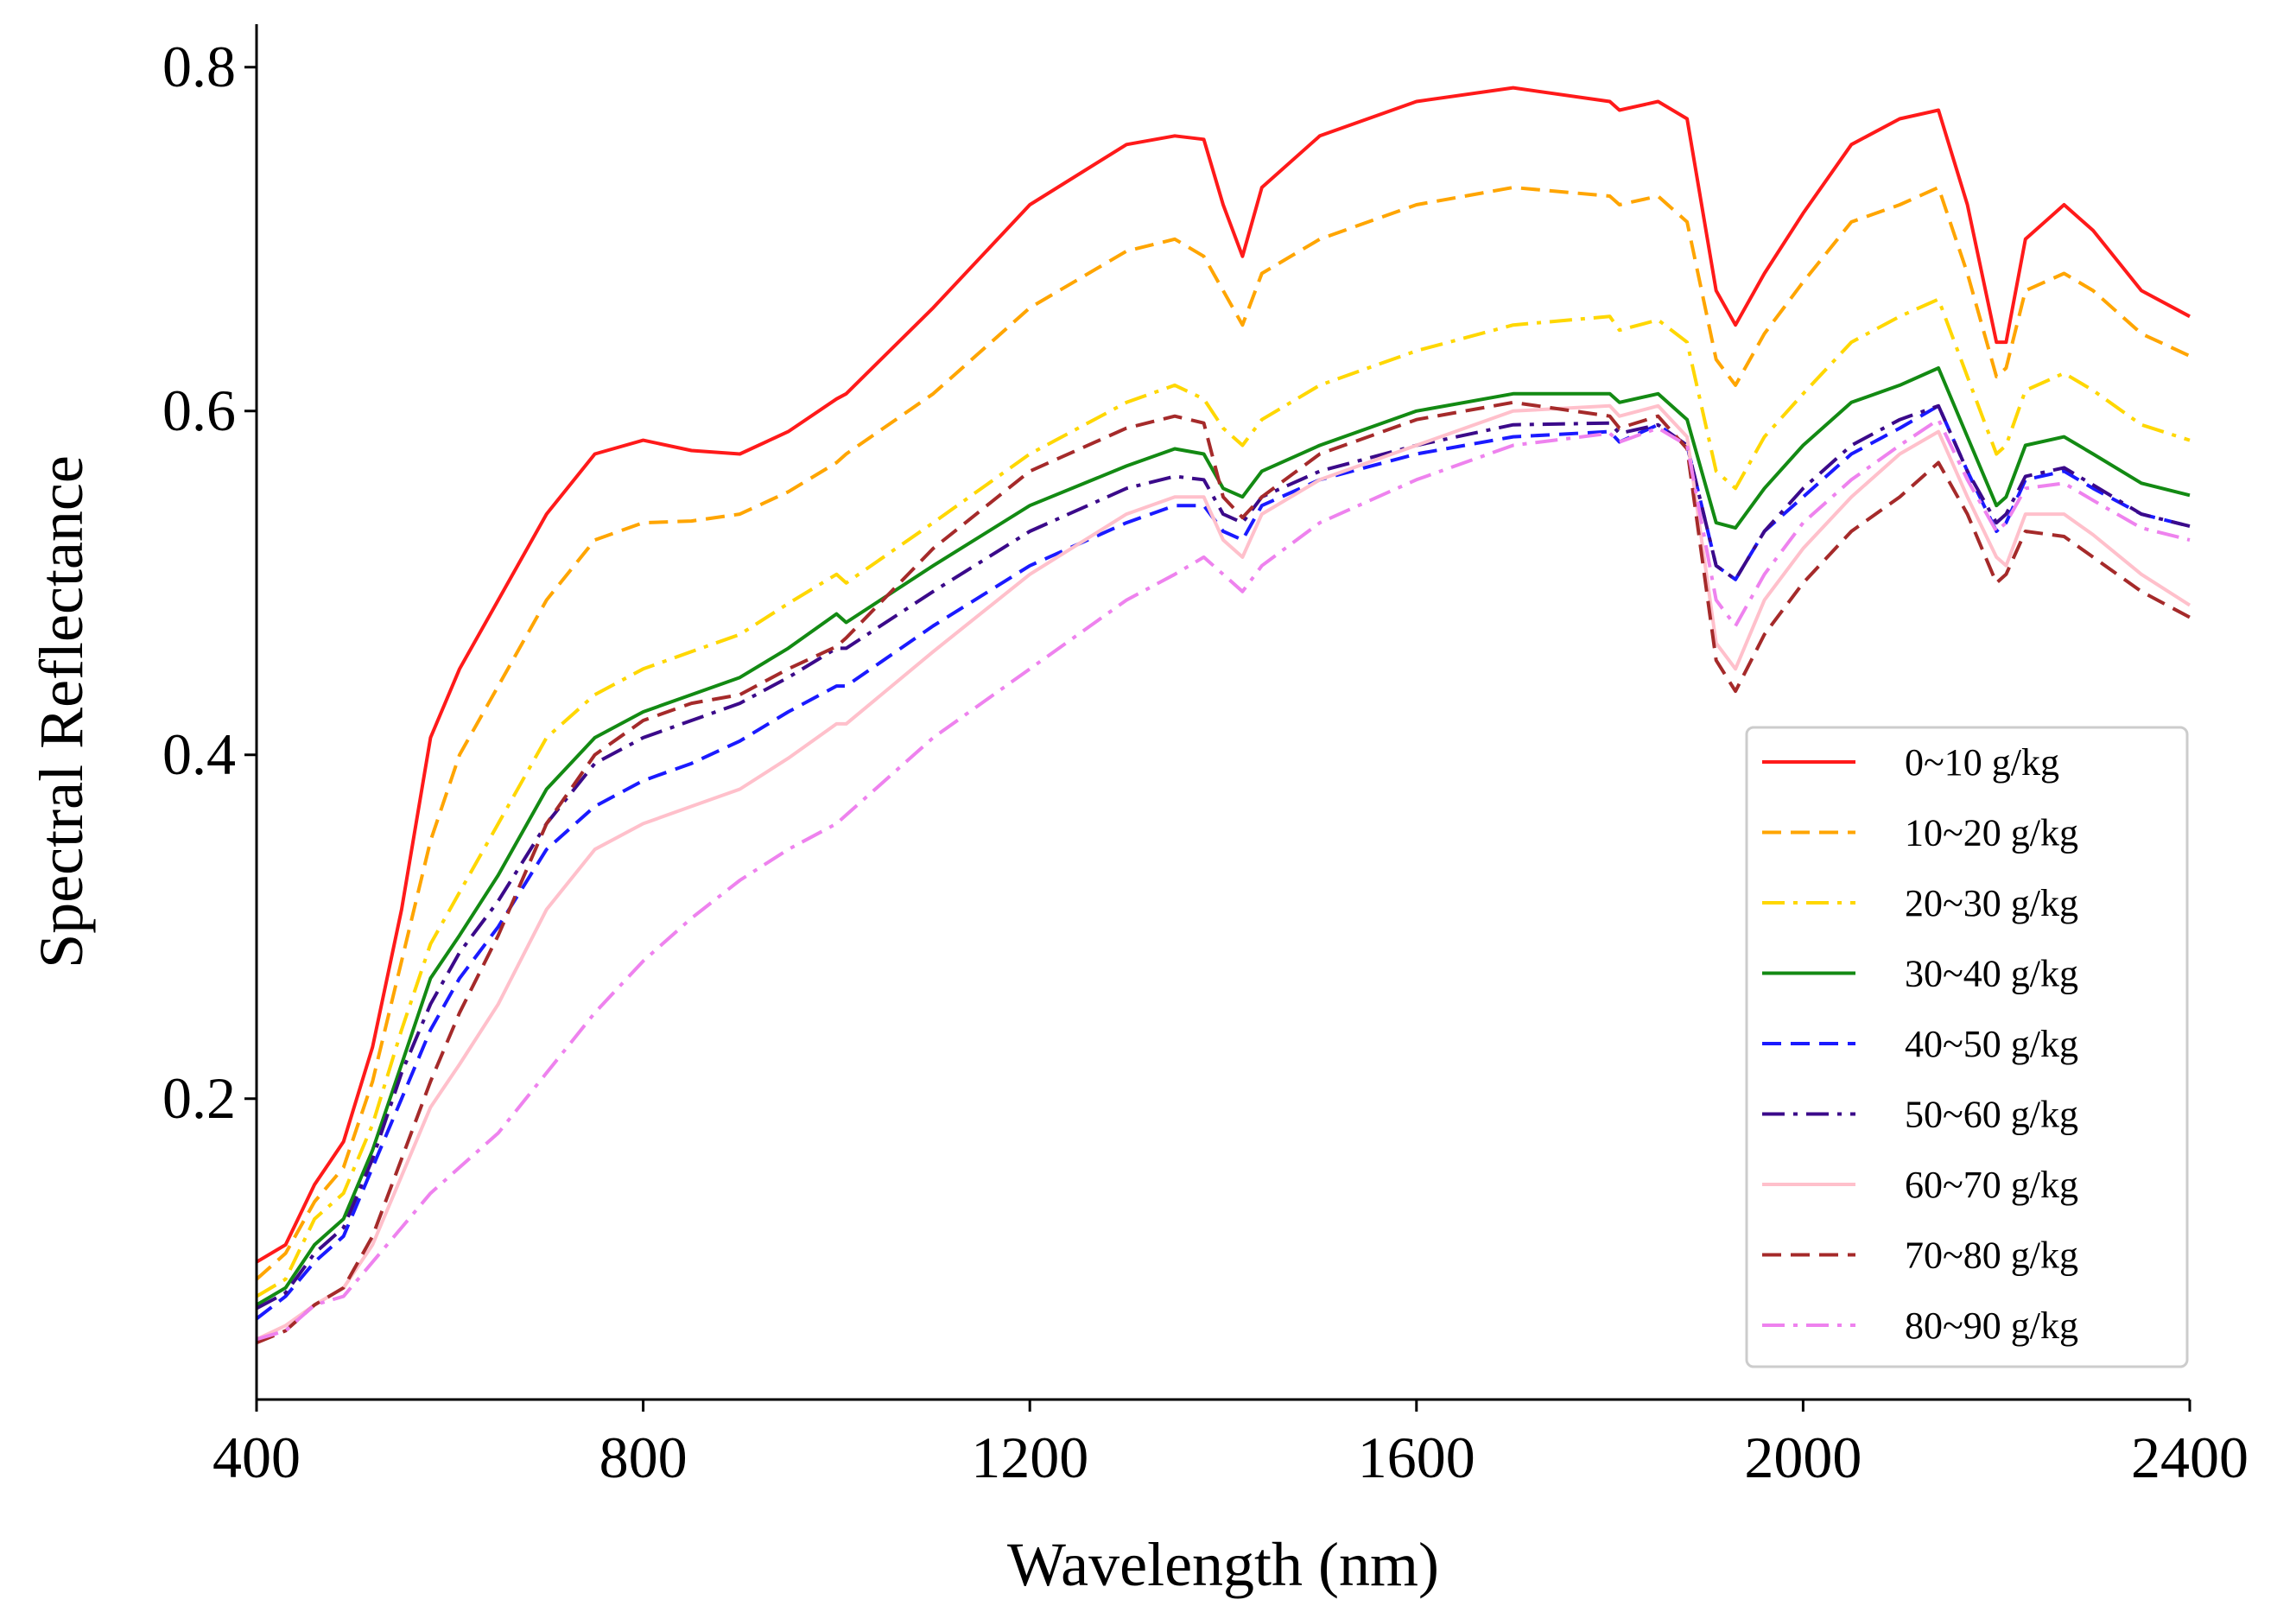  What do you see at coordinates (1029, 1457) in the screenshot?
I see `x-tick-label: 1200` at bounding box center [1029, 1457].